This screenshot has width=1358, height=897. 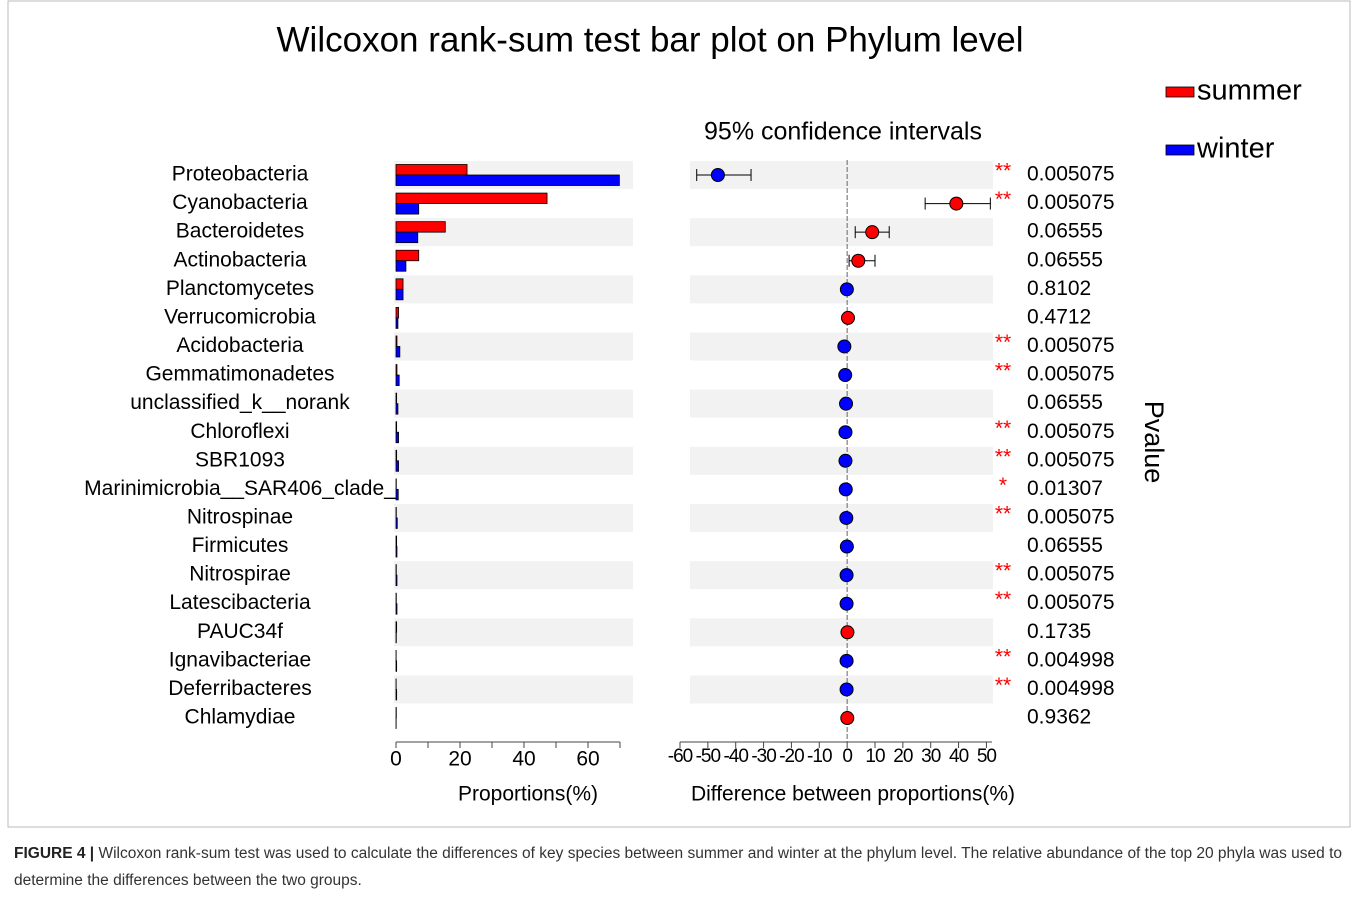 I want to click on pvalue-label: Pvalue, so click(x=1154, y=442).